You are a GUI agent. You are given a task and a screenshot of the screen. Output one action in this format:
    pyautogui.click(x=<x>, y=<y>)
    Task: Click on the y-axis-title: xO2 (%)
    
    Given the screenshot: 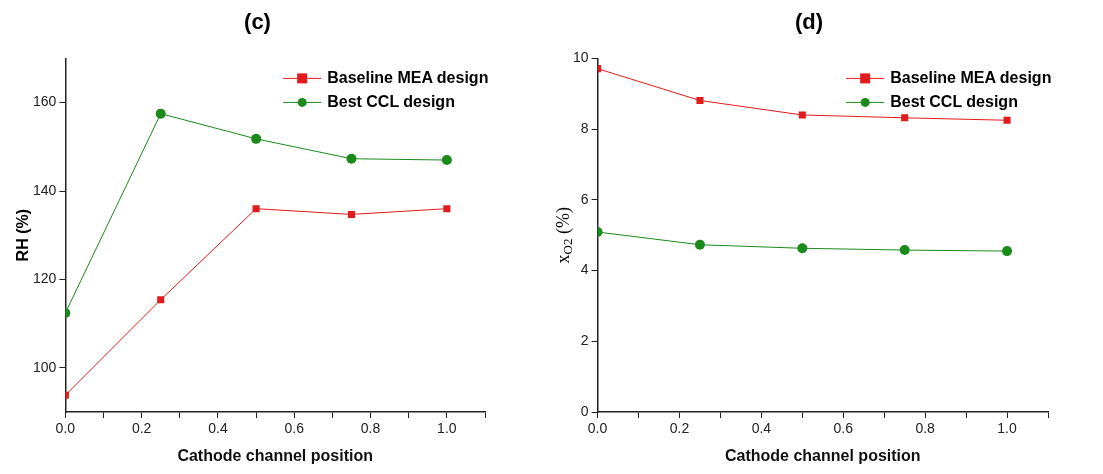 What is the action you would take?
    pyautogui.click(x=564, y=235)
    